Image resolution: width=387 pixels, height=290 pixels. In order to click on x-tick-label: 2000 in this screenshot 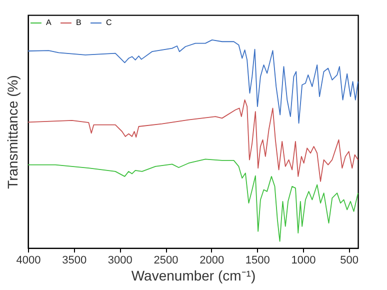, I will do `click(212, 260)`.